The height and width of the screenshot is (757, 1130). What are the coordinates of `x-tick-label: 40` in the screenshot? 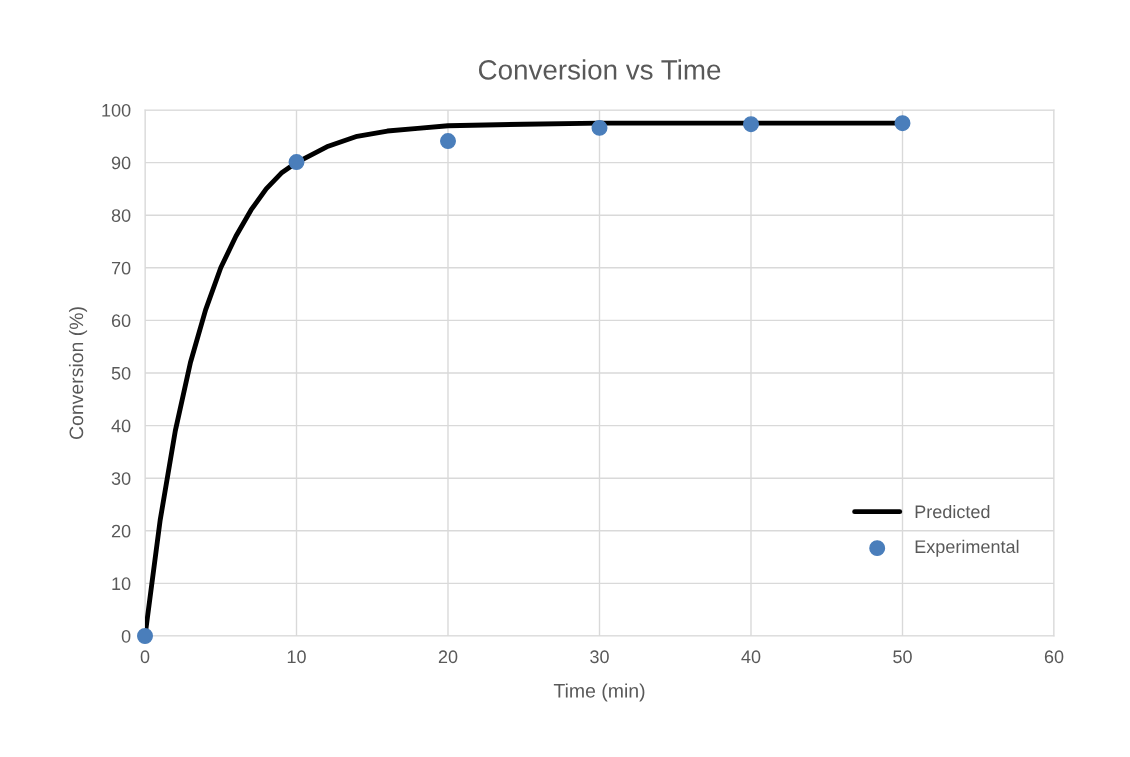 It's located at (751, 657).